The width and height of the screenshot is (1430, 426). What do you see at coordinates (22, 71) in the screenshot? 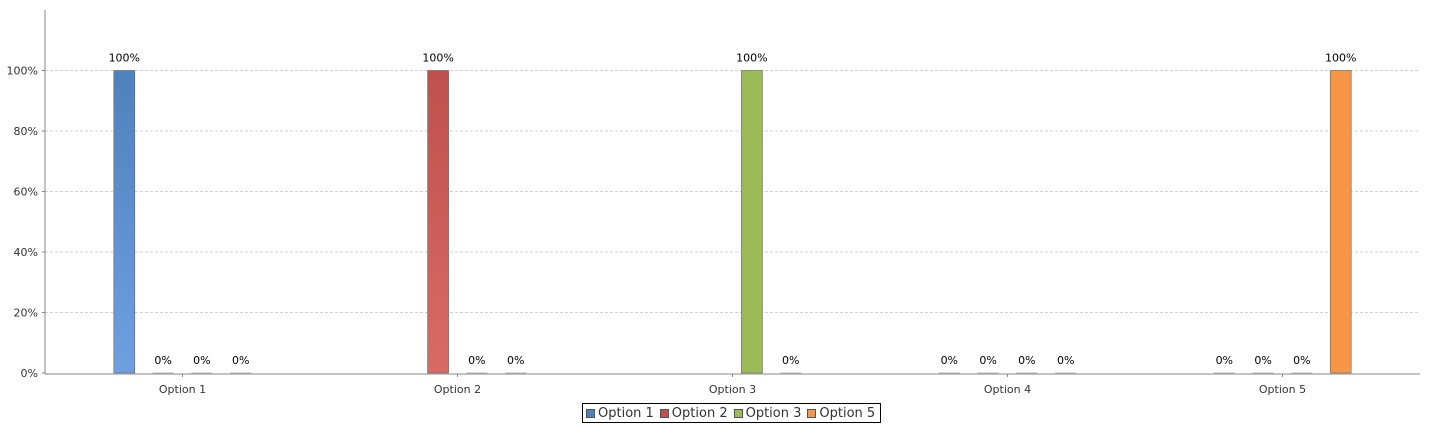
I see `y-tick-label: 100%` at bounding box center [22, 71].